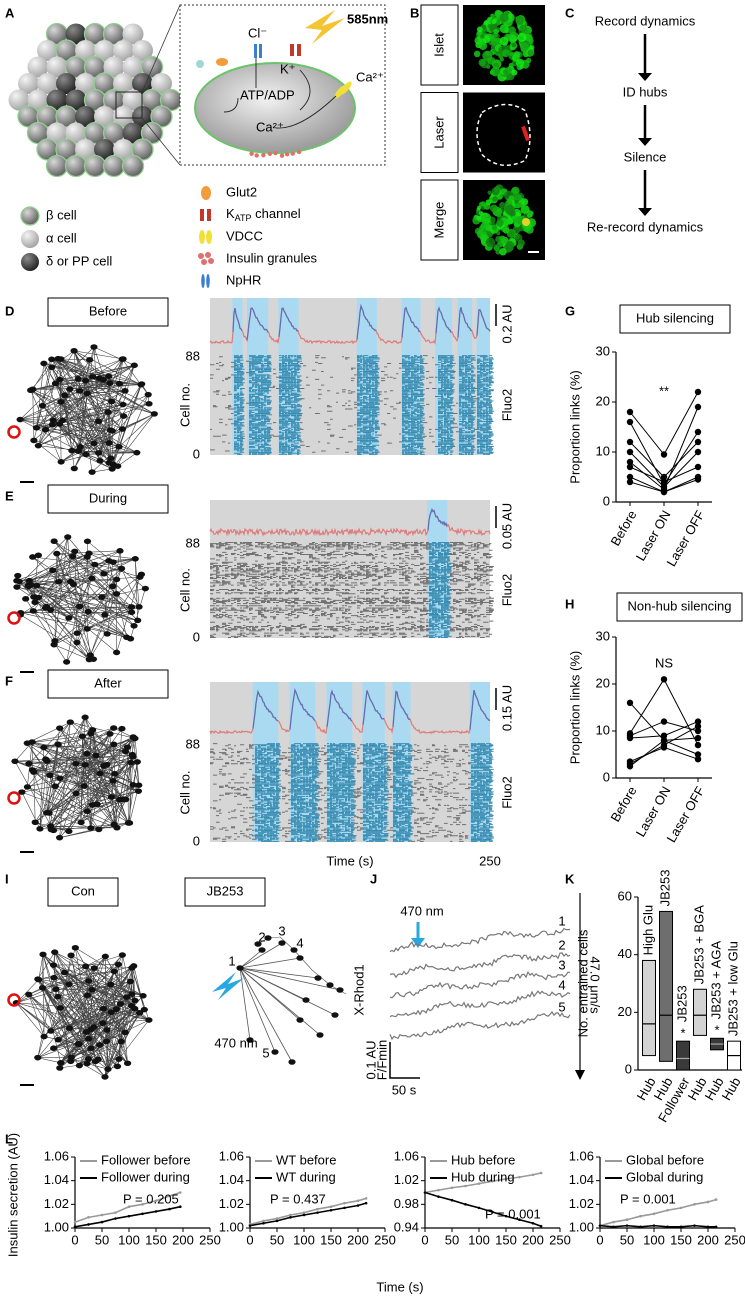 The image size is (745, 1302). What do you see at coordinates (406, 1203) in the screenshot?
I see `y-tick-label: 0.98` at bounding box center [406, 1203].